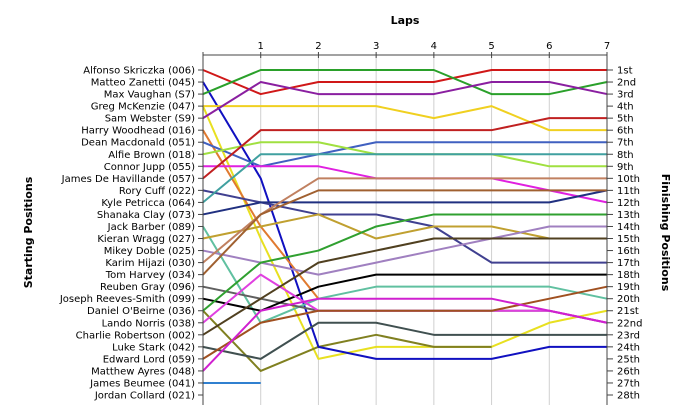  What do you see at coordinates (628, 311) in the screenshot?
I see `finishing-position-label: 21st` at bounding box center [628, 311].